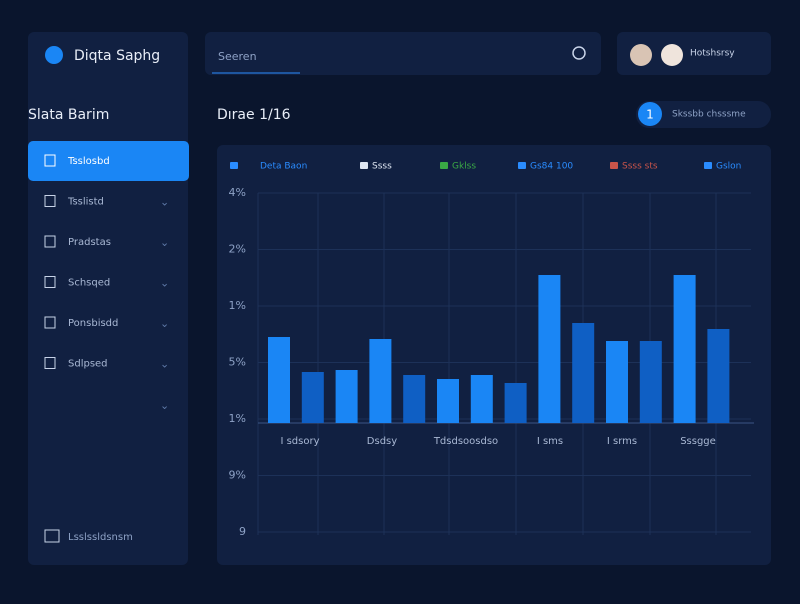 Image resolution: width=800 pixels, height=604 pixels. Describe the element at coordinates (551, 167) in the screenshot. I see `legend-label: Gs84 100` at that location.